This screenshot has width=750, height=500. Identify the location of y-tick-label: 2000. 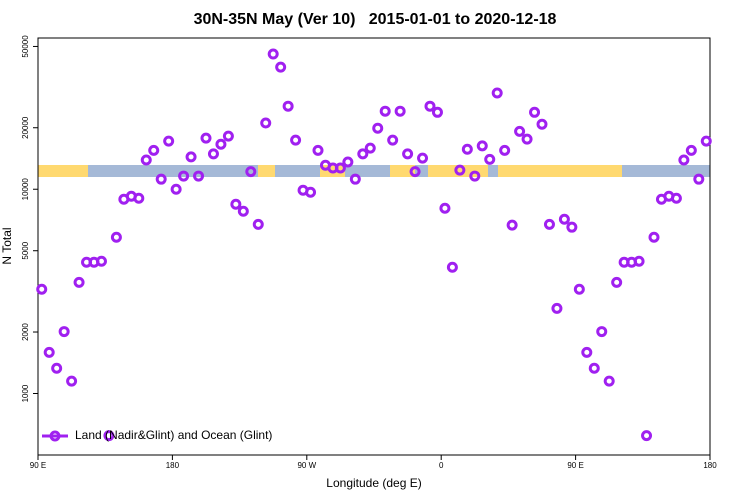
(25, 332).